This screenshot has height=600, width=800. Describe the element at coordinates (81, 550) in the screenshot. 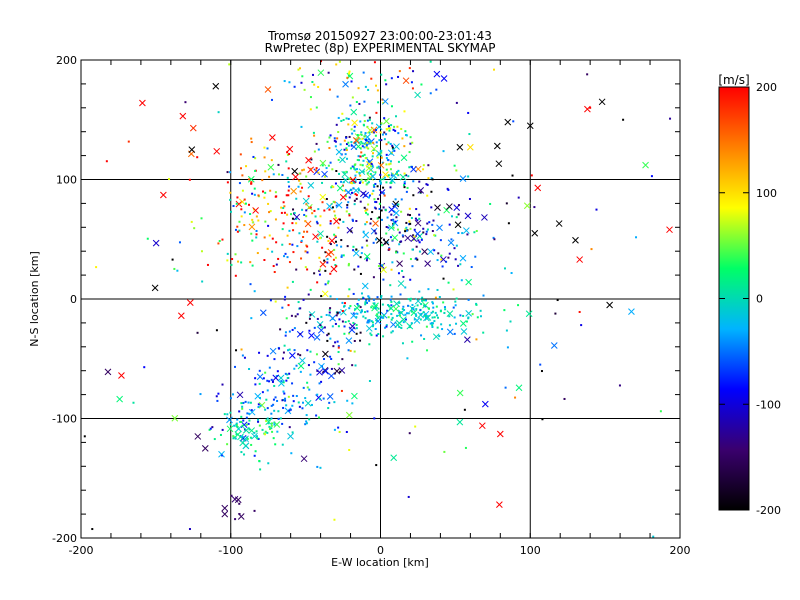

I see `x-tick-label: -200` at that location.